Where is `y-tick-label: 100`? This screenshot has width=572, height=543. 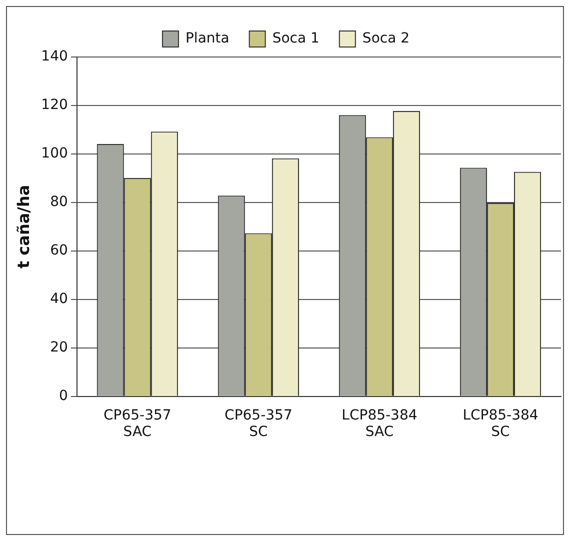 y-tick-label: 100 is located at coordinates (54, 154).